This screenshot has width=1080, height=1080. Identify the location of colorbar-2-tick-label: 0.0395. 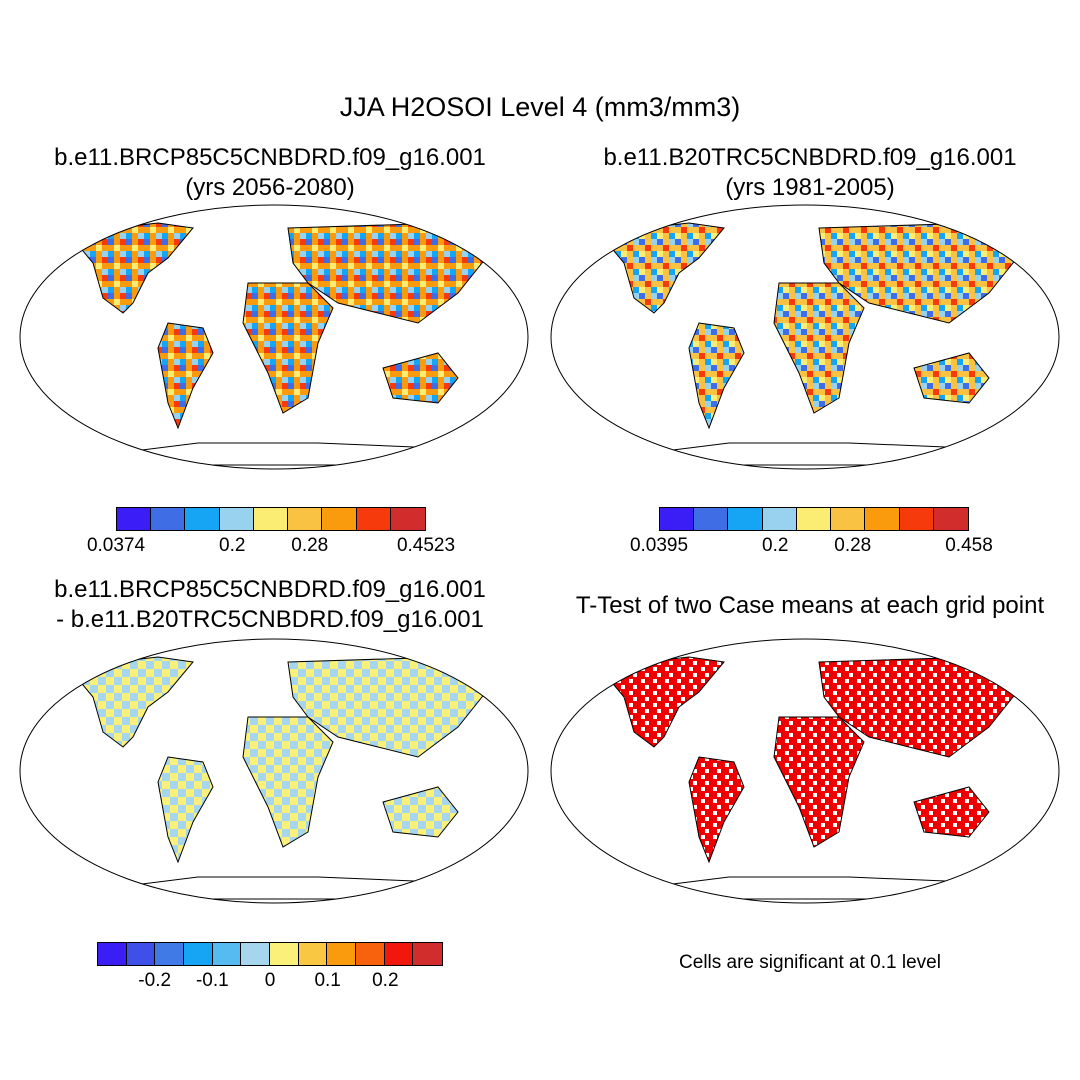
(659, 545).